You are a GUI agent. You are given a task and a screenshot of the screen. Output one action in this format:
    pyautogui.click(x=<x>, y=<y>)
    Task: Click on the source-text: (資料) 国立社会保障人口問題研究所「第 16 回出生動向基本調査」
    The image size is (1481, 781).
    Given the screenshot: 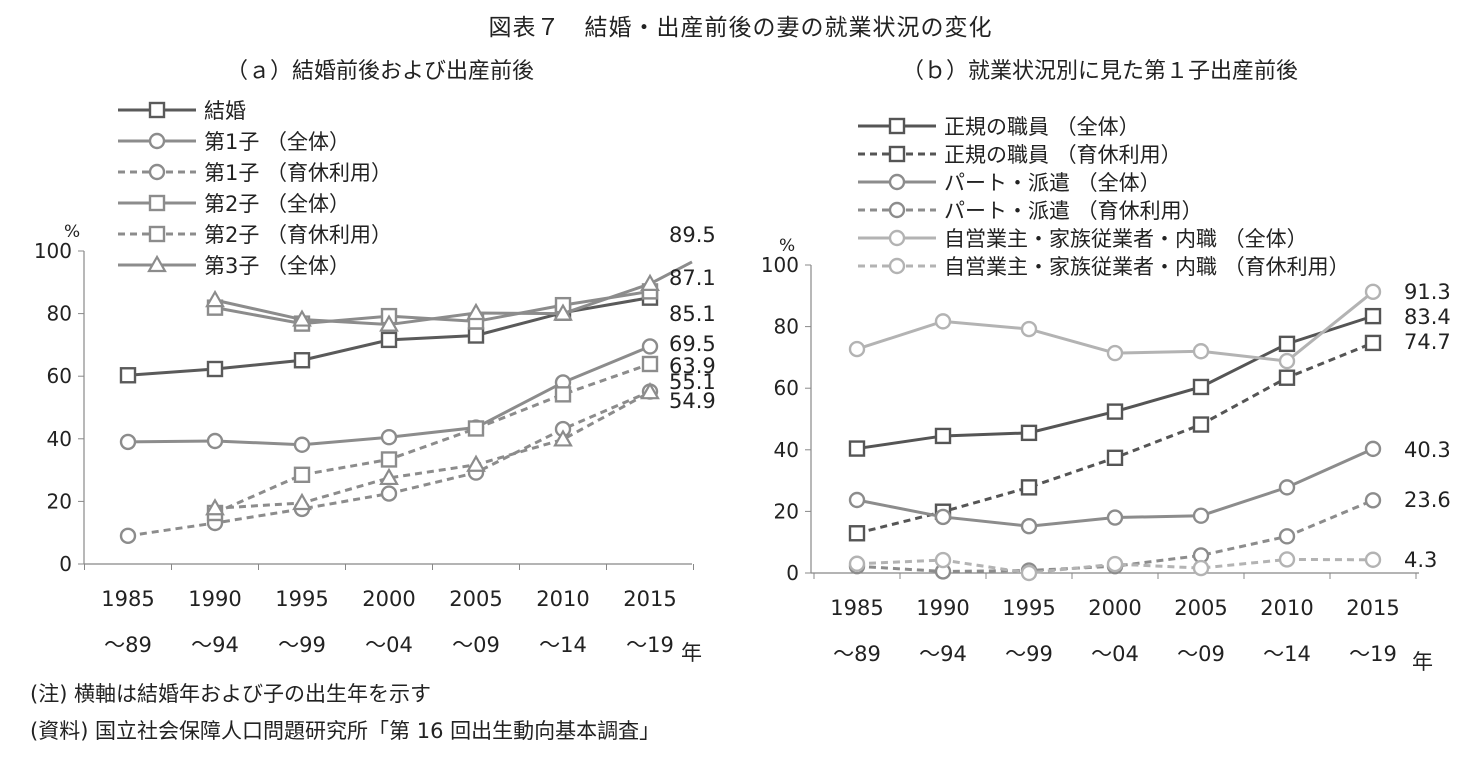 What is the action you would take?
    pyautogui.click(x=345, y=731)
    